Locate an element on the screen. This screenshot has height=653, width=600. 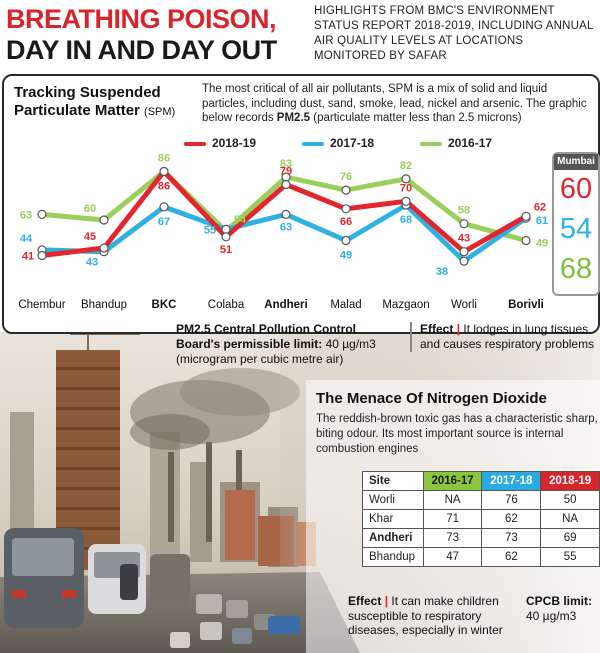
data-point-2016-17-Bhandup is located at coordinates (104, 220).